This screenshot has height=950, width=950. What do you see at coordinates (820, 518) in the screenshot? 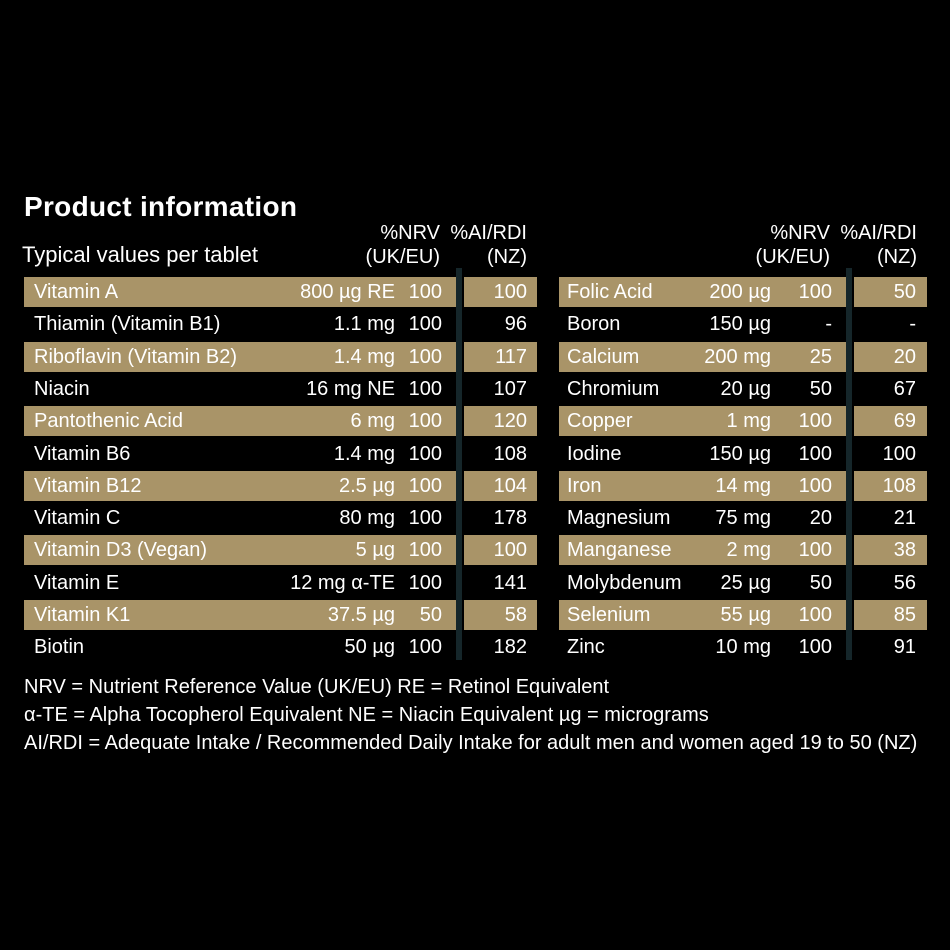
I see `nutrient-nrv: 20` at bounding box center [820, 518].